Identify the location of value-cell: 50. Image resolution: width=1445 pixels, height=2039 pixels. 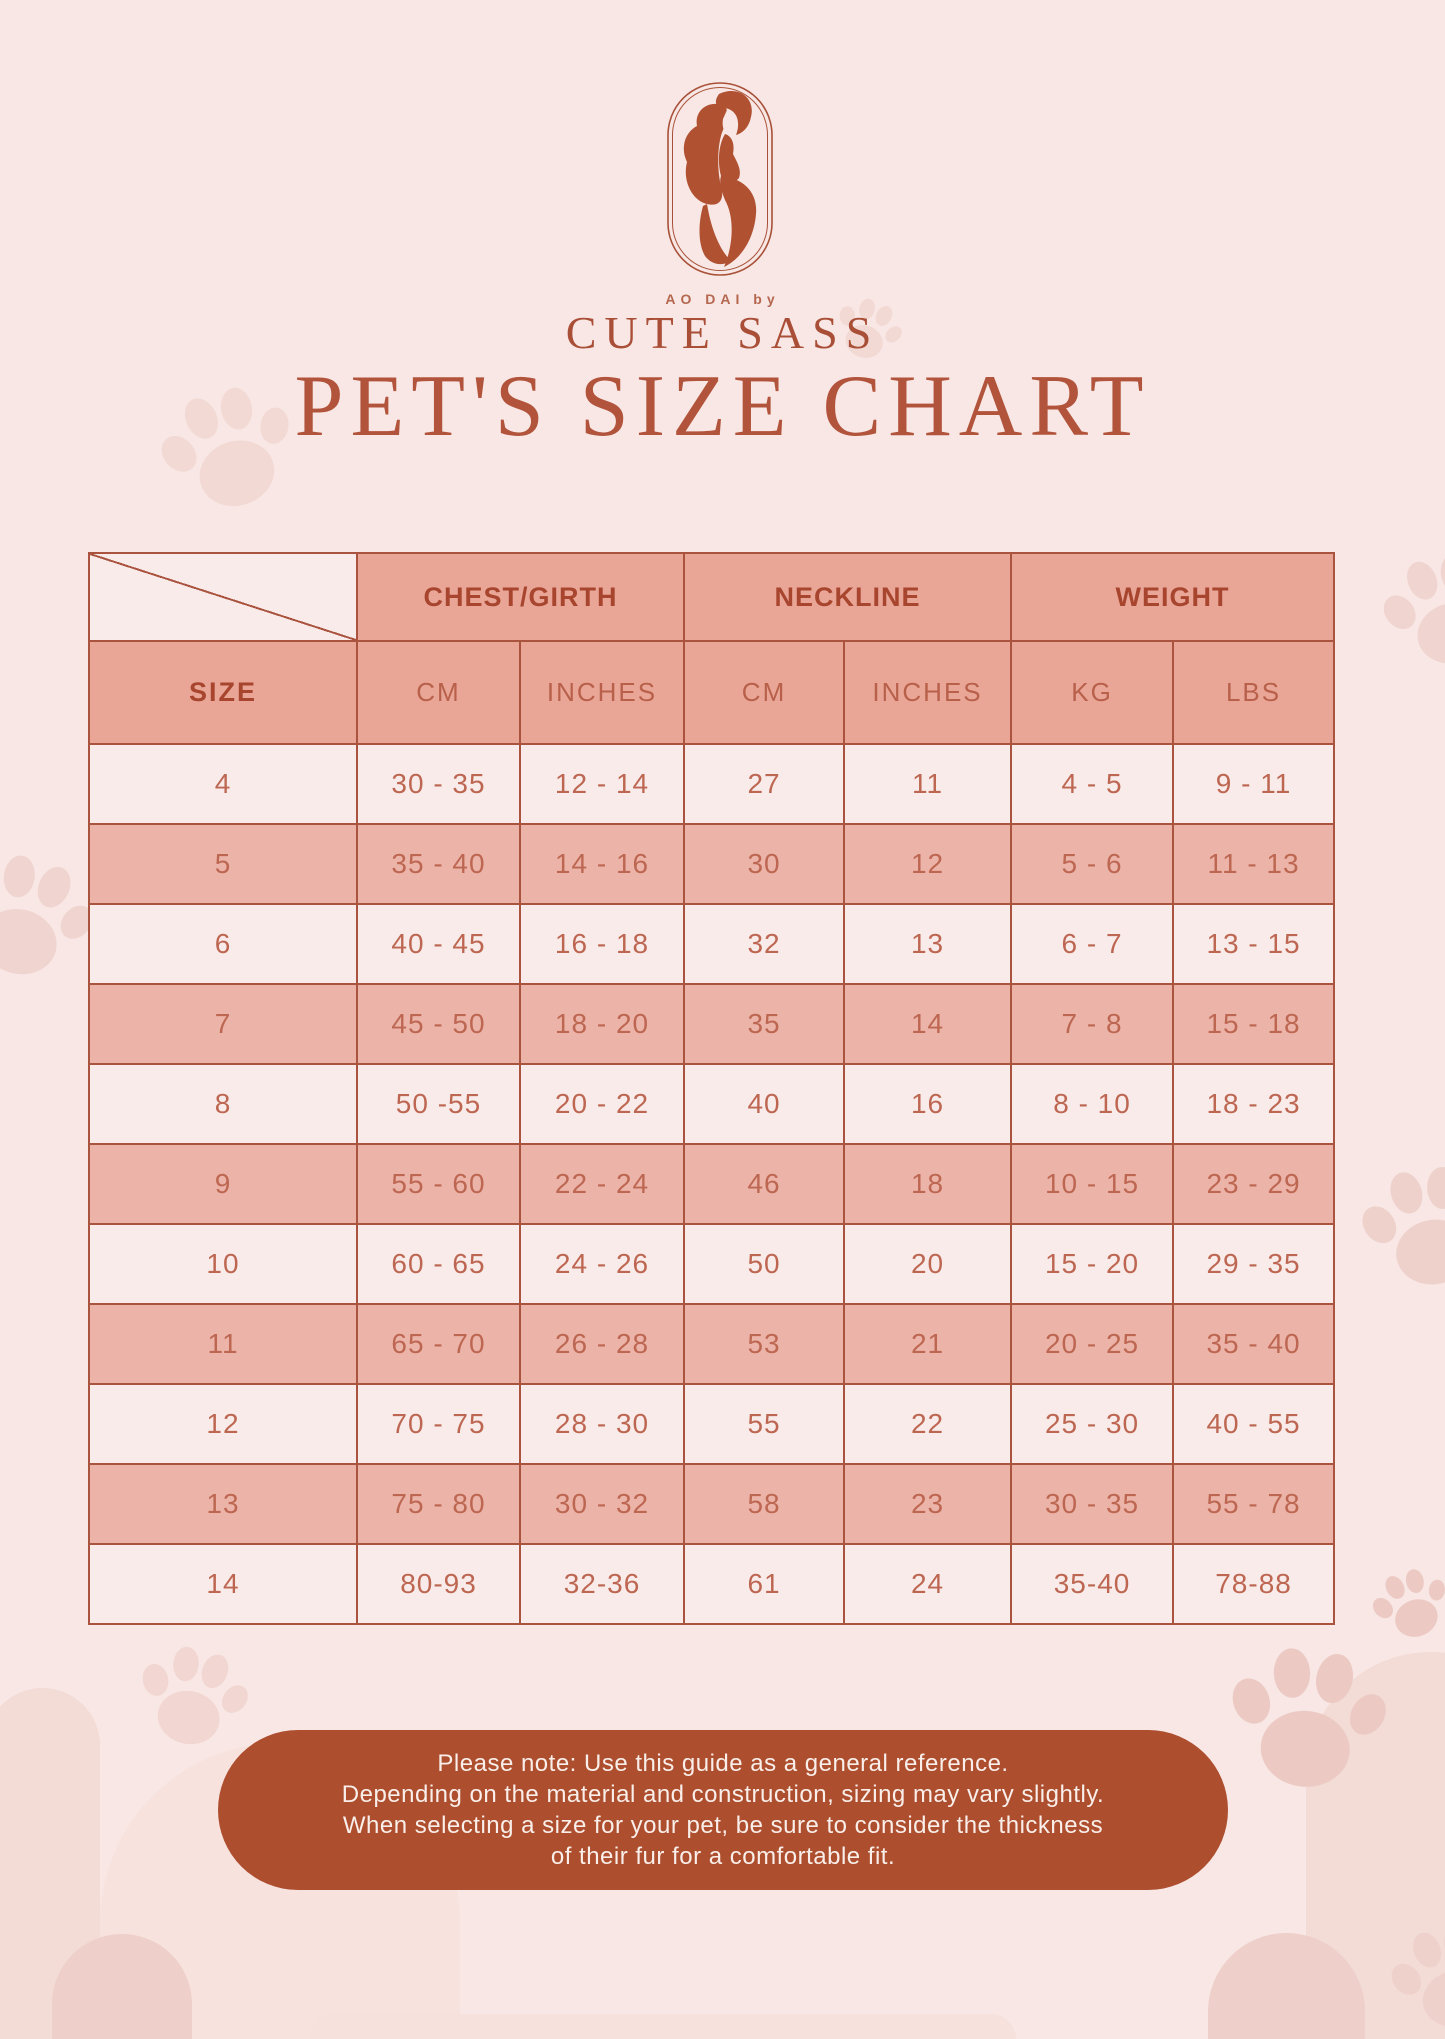
(764, 1264).